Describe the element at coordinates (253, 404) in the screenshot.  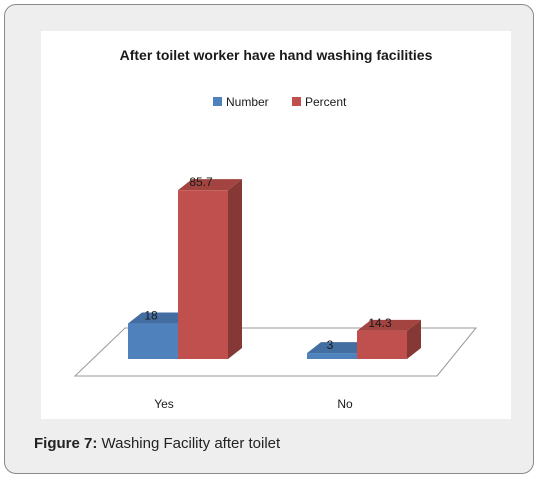
I see `x-axis-ticks: Yes No` at that location.